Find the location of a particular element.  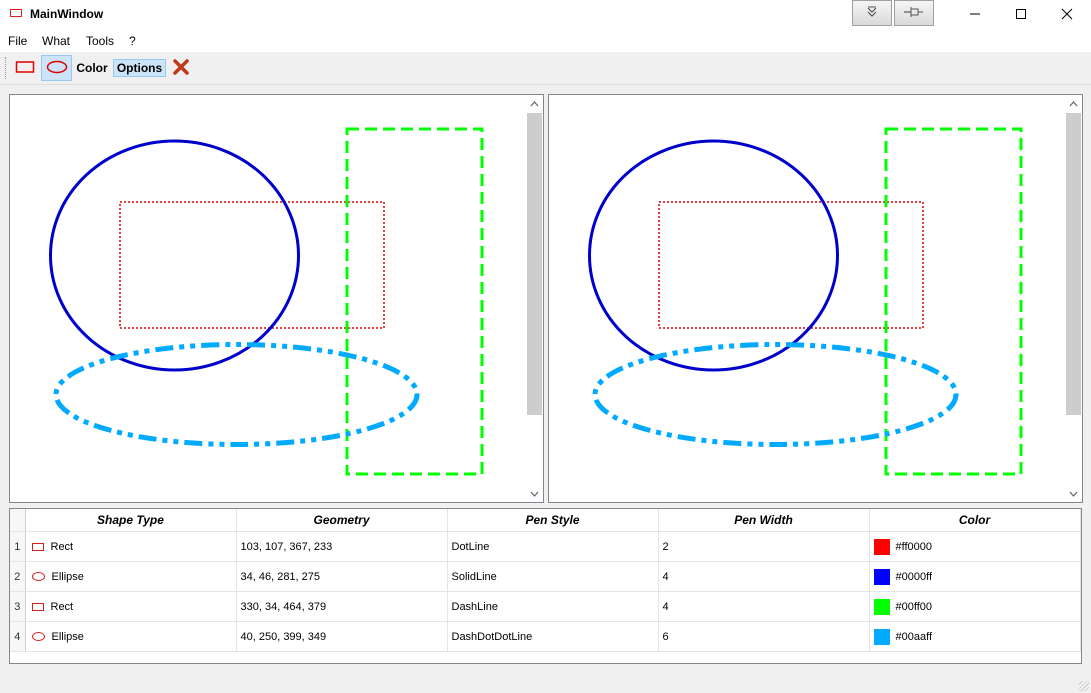

color-button: Color is located at coordinates (92, 68).